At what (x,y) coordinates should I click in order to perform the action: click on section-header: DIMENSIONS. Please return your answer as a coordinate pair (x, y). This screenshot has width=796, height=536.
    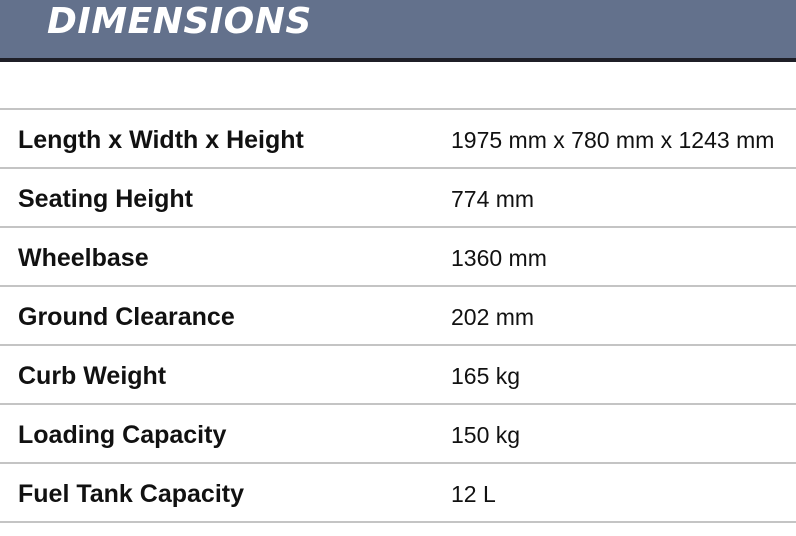
    Looking at the image, I should click on (398, 31).